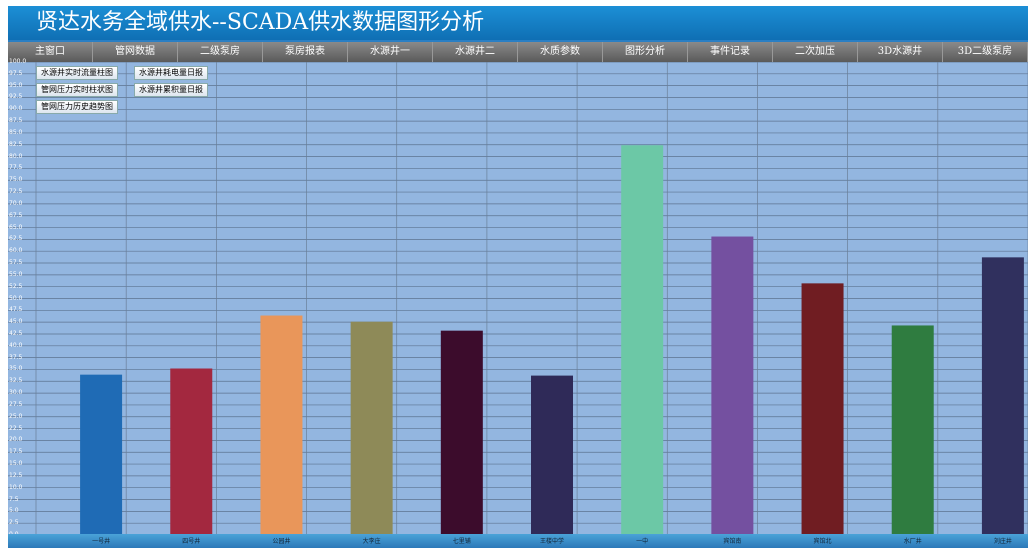 The image size is (1036, 554). Describe the element at coordinates (16, 192) in the screenshot. I see `y-tick-label: 72.5` at that location.